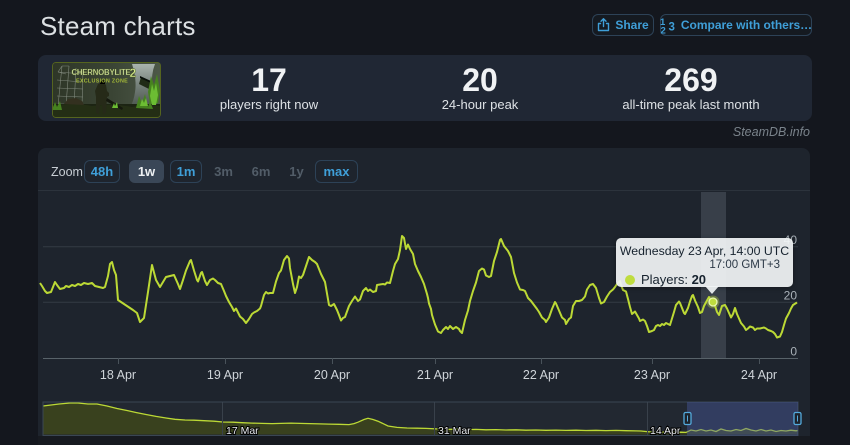 Image resolution: width=850 pixels, height=445 pixels. What do you see at coordinates (242, 431) in the screenshot?
I see `svg-text: 17 Mar` at bounding box center [242, 431].